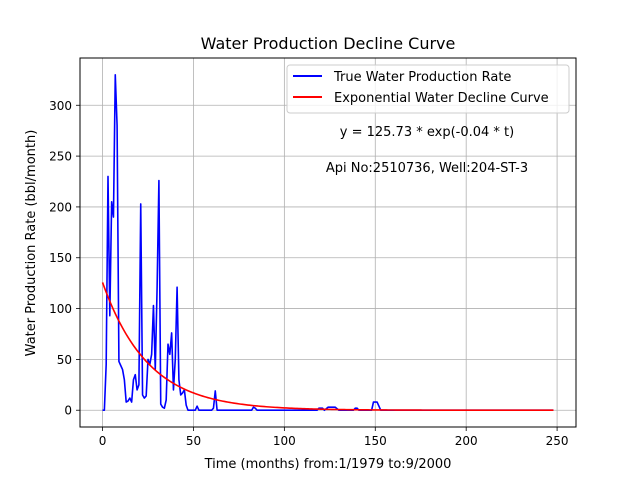 Image resolution: width=640 pixels, height=480 pixels. Describe the element at coordinates (68, 411) in the screenshot. I see `y-tick-label: 0` at that location.